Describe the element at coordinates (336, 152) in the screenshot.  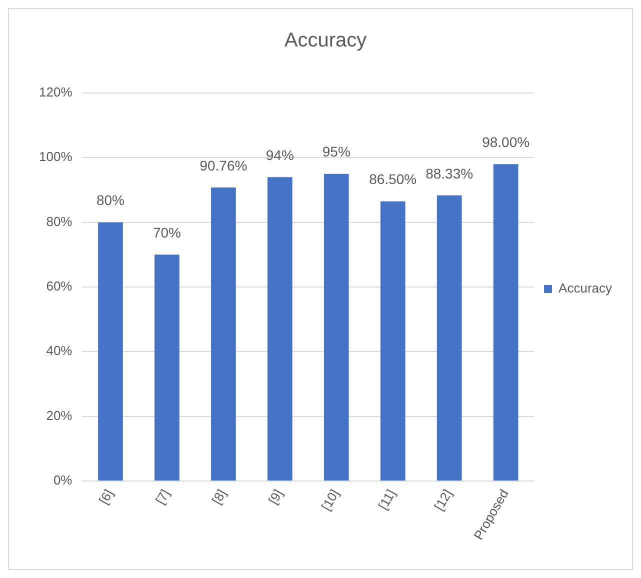
I see `data-label: 95%` at that location.